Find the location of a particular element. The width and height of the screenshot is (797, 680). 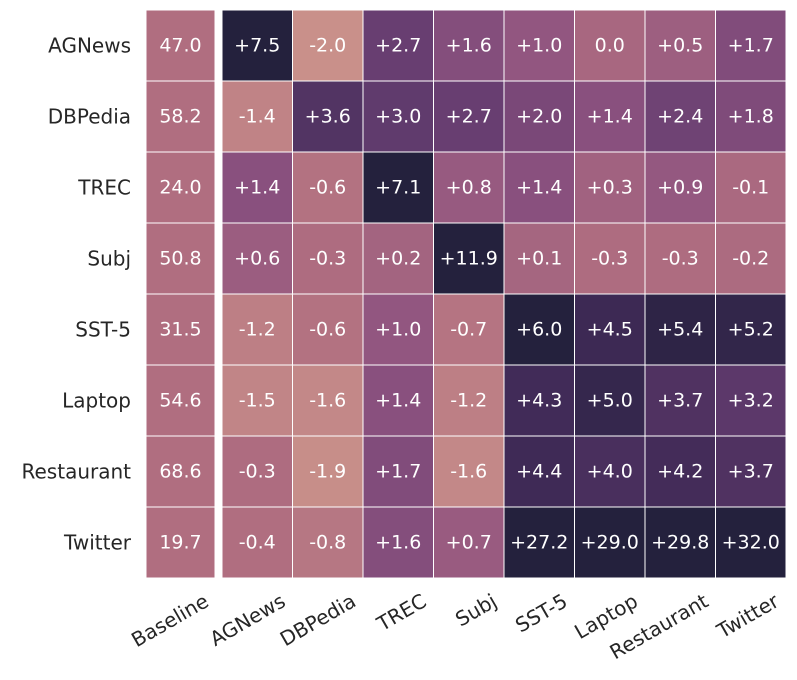

heatmap-cell-value: +7.5 is located at coordinates (257, 46).